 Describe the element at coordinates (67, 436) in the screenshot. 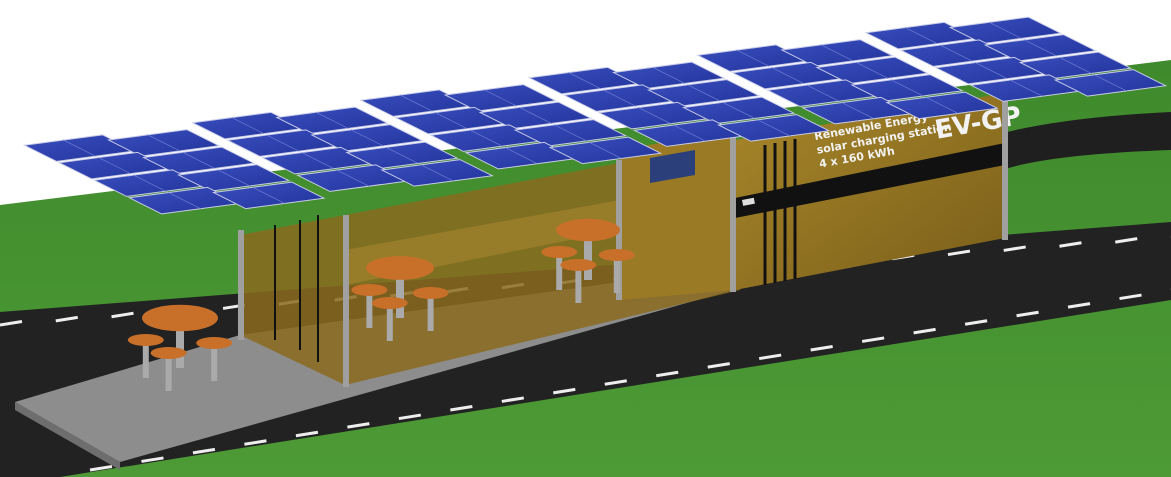

I see `platform-edge` at that location.